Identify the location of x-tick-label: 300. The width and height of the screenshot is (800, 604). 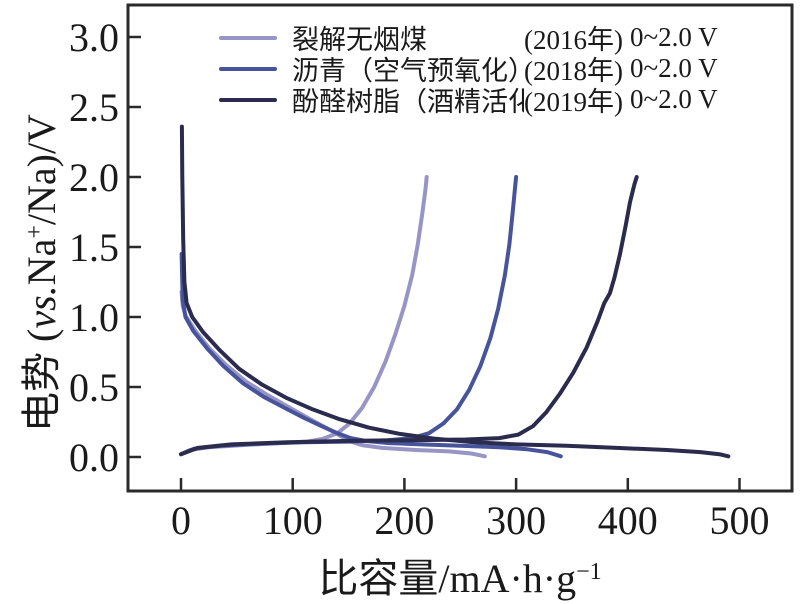
(516, 520).